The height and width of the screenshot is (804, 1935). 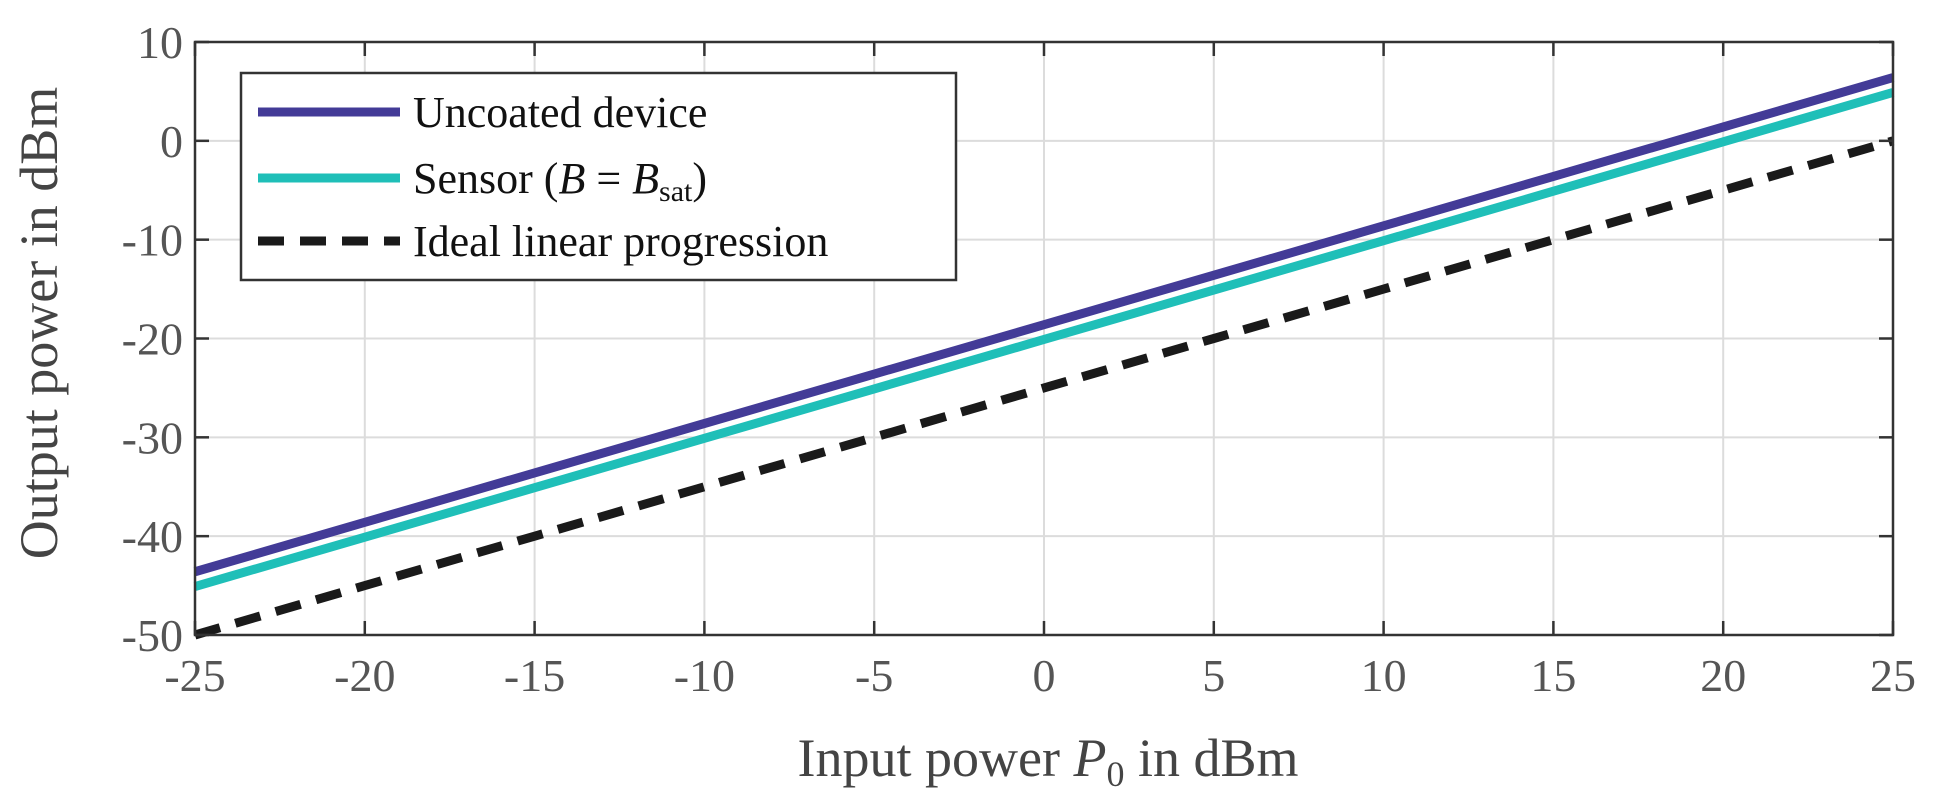 What do you see at coordinates (1723, 675) in the screenshot?
I see `x-tick-label: 20` at bounding box center [1723, 675].